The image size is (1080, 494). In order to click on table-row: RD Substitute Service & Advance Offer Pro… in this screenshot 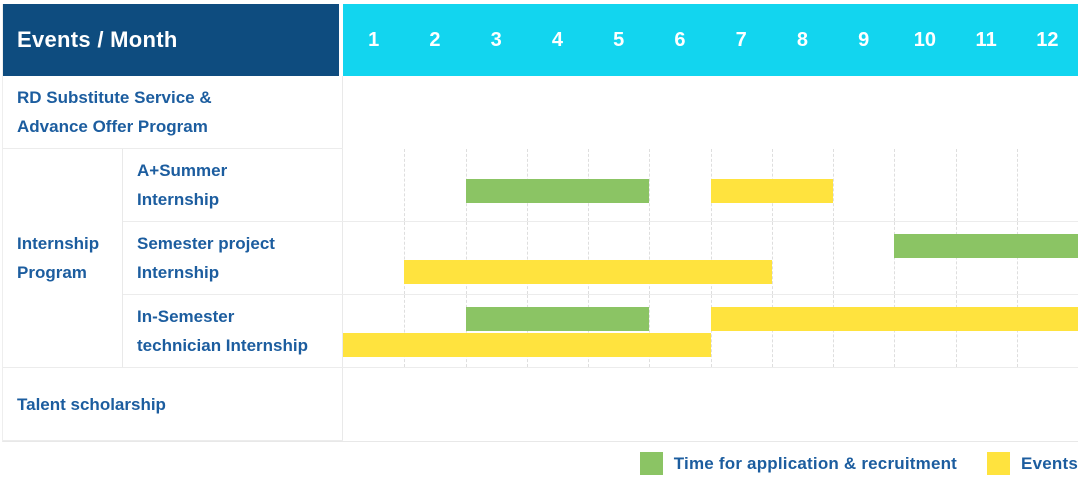, I will do `click(173, 112)`.